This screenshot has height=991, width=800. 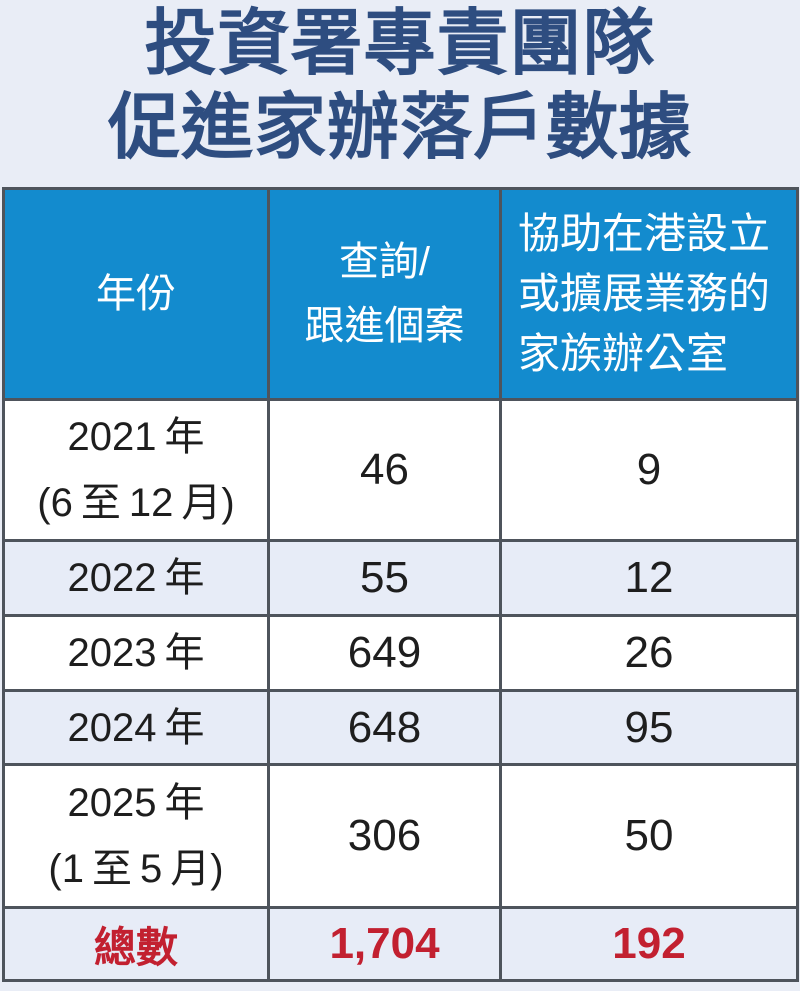 What do you see at coordinates (649, 727) in the screenshot?
I see `family-offices-cell: 95` at bounding box center [649, 727].